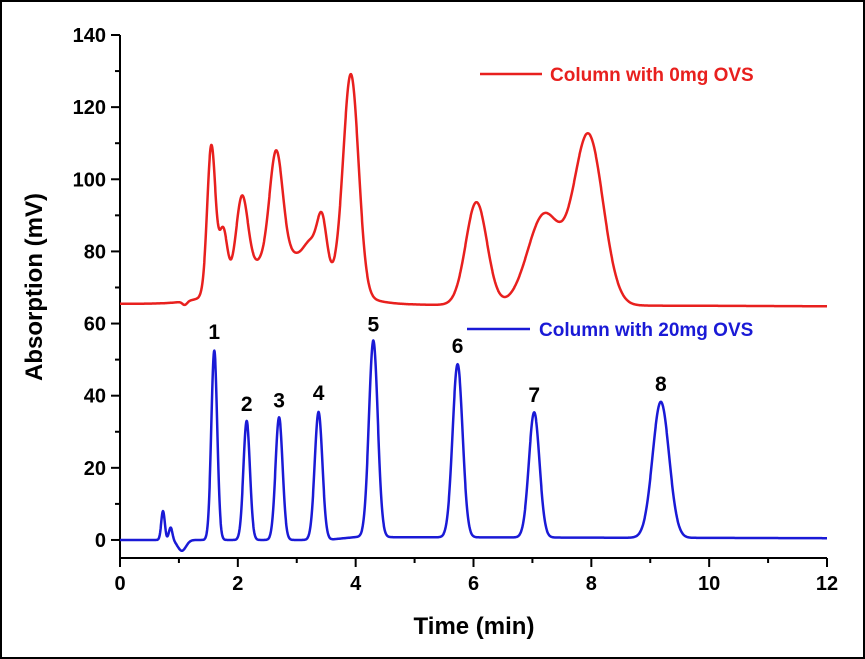 Image resolution: width=865 pixels, height=659 pixels. I want to click on peak-label: 3, so click(279, 400).